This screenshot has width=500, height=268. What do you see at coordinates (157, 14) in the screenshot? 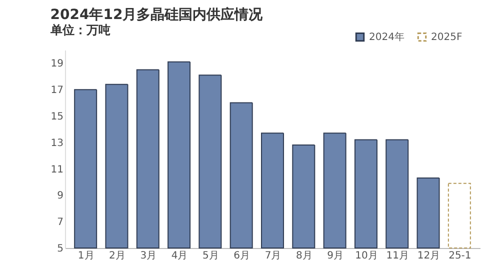
I see `chart-title: 2024年12月多晶硅国内供应情况` at bounding box center [157, 14].